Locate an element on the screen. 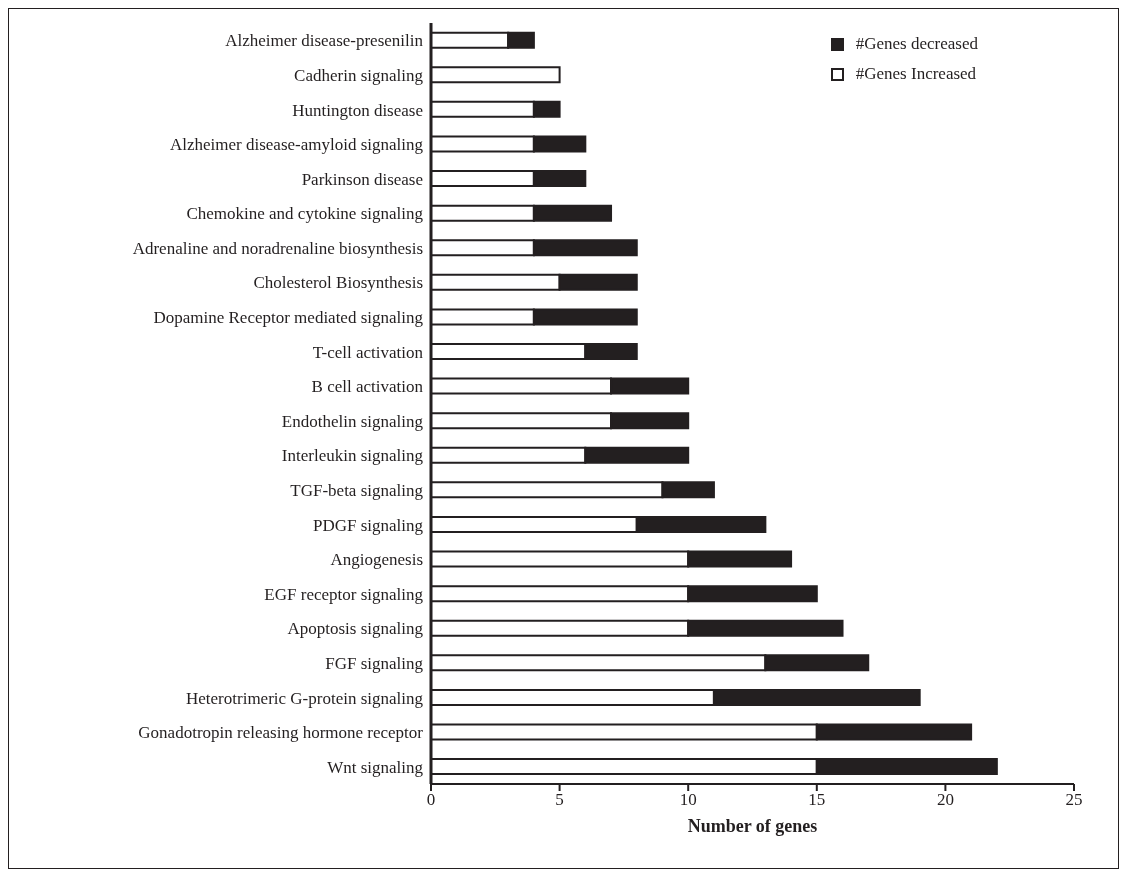 This screenshot has width=1127, height=877. x-axis-title: Number of genes is located at coordinates (752, 826).